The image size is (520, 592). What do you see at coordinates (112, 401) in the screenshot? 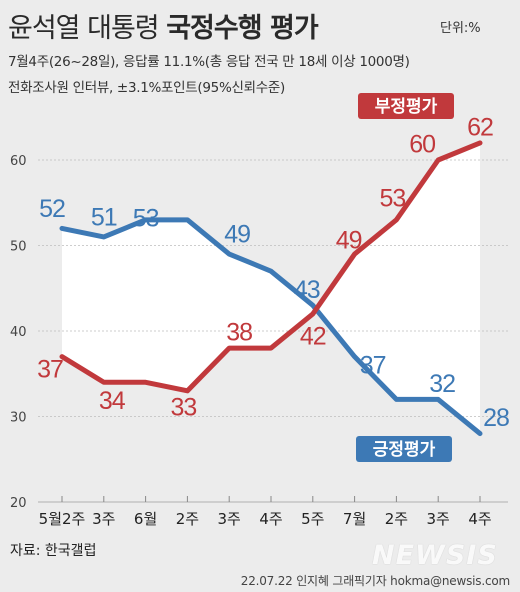
I see `data-label: 34` at bounding box center [112, 401].